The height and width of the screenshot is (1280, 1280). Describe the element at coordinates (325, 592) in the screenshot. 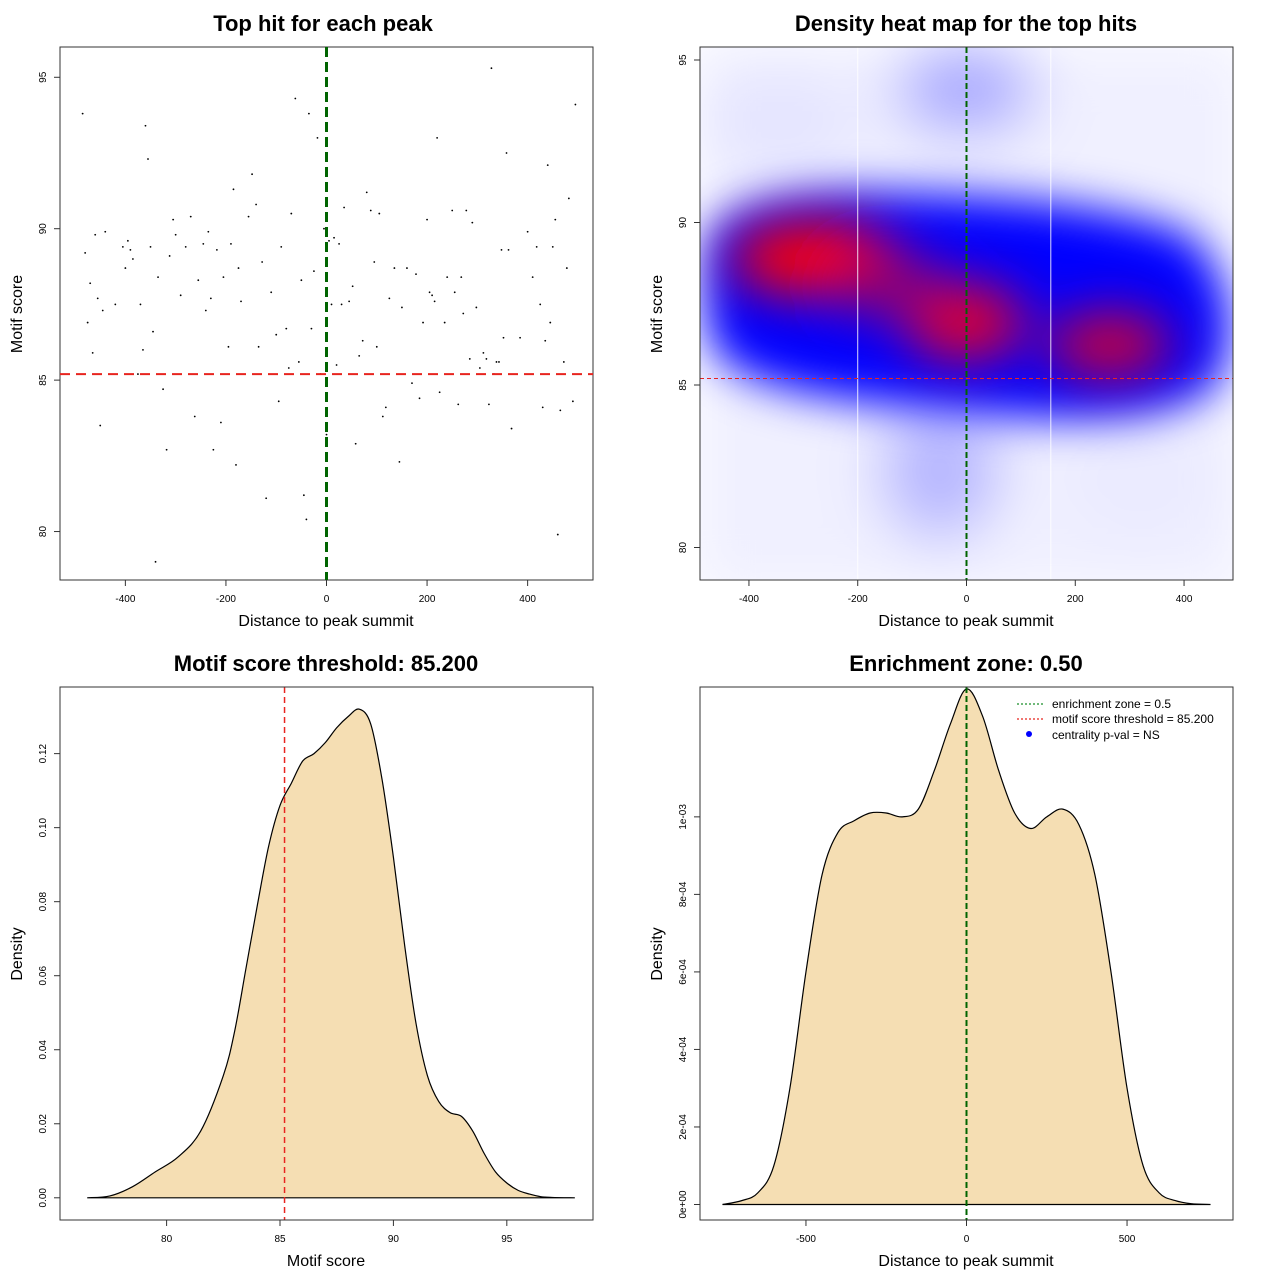

I see `scatter-x-axis: -400 -200 0 200 400` at that location.